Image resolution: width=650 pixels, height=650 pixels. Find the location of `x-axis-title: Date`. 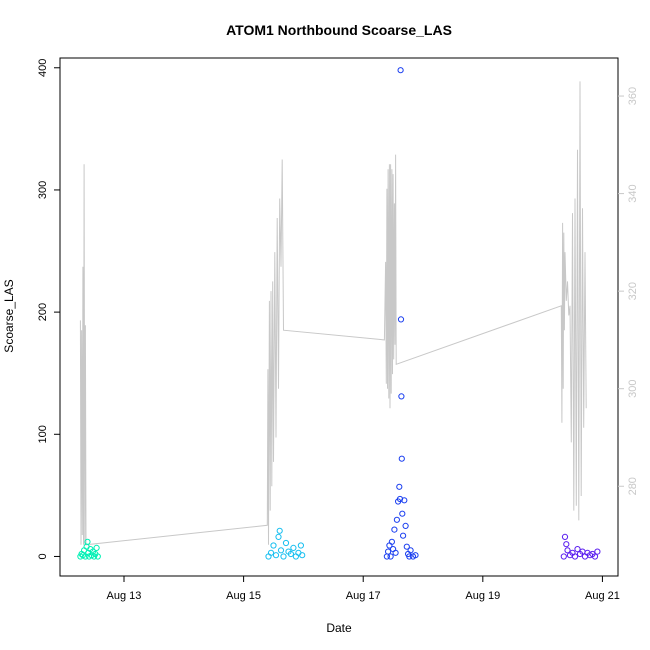

x-axis-title: Date is located at coordinates (339, 628).